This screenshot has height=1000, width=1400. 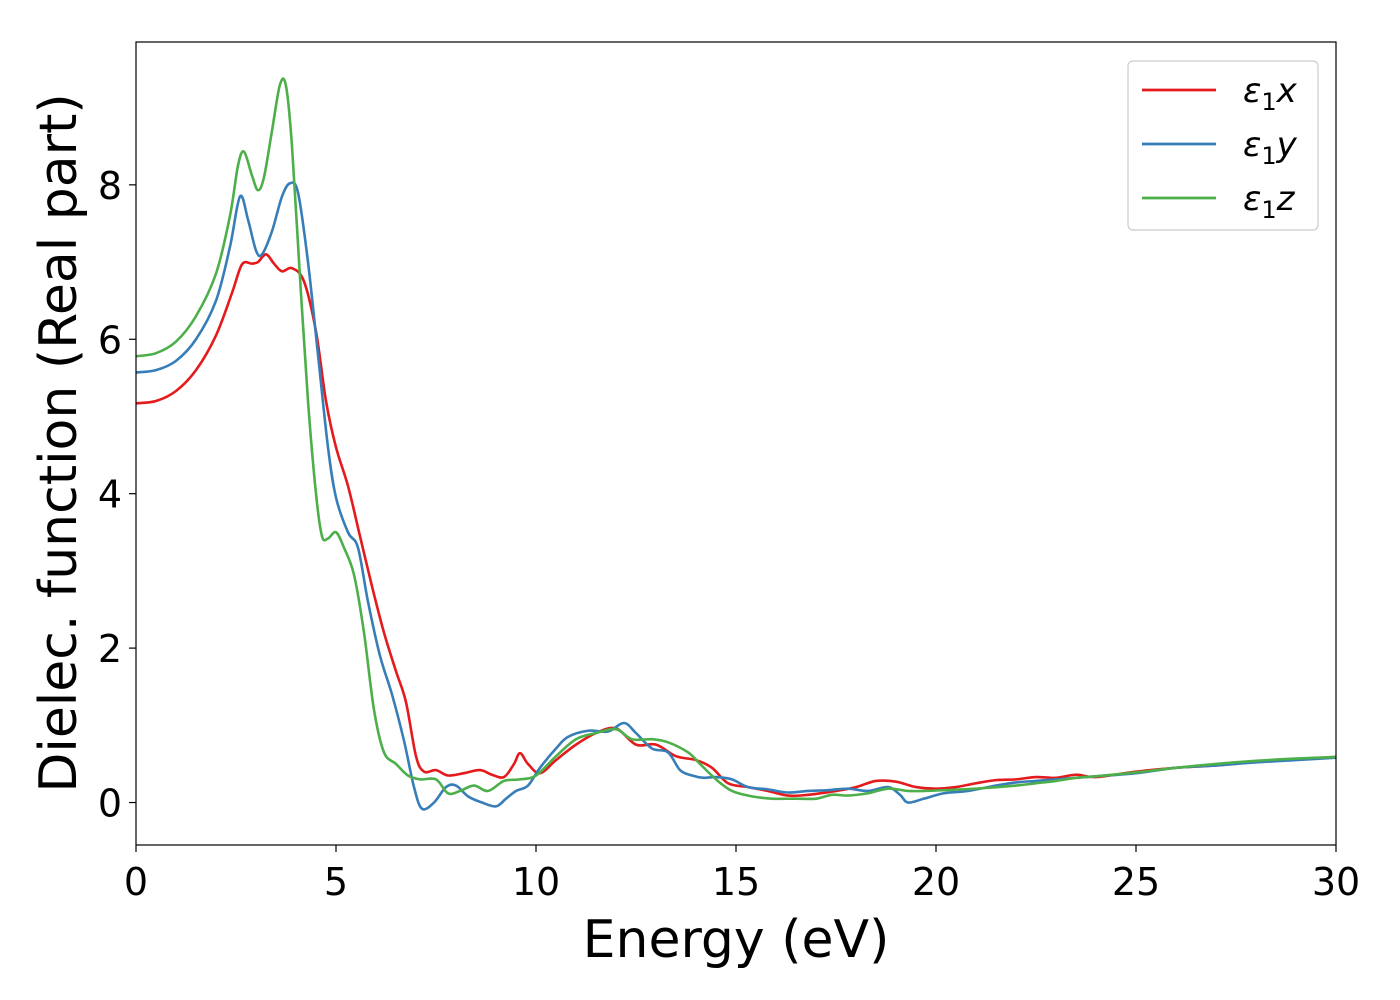 What do you see at coordinates (136, 882) in the screenshot?
I see `x-tick-label: 0` at bounding box center [136, 882].